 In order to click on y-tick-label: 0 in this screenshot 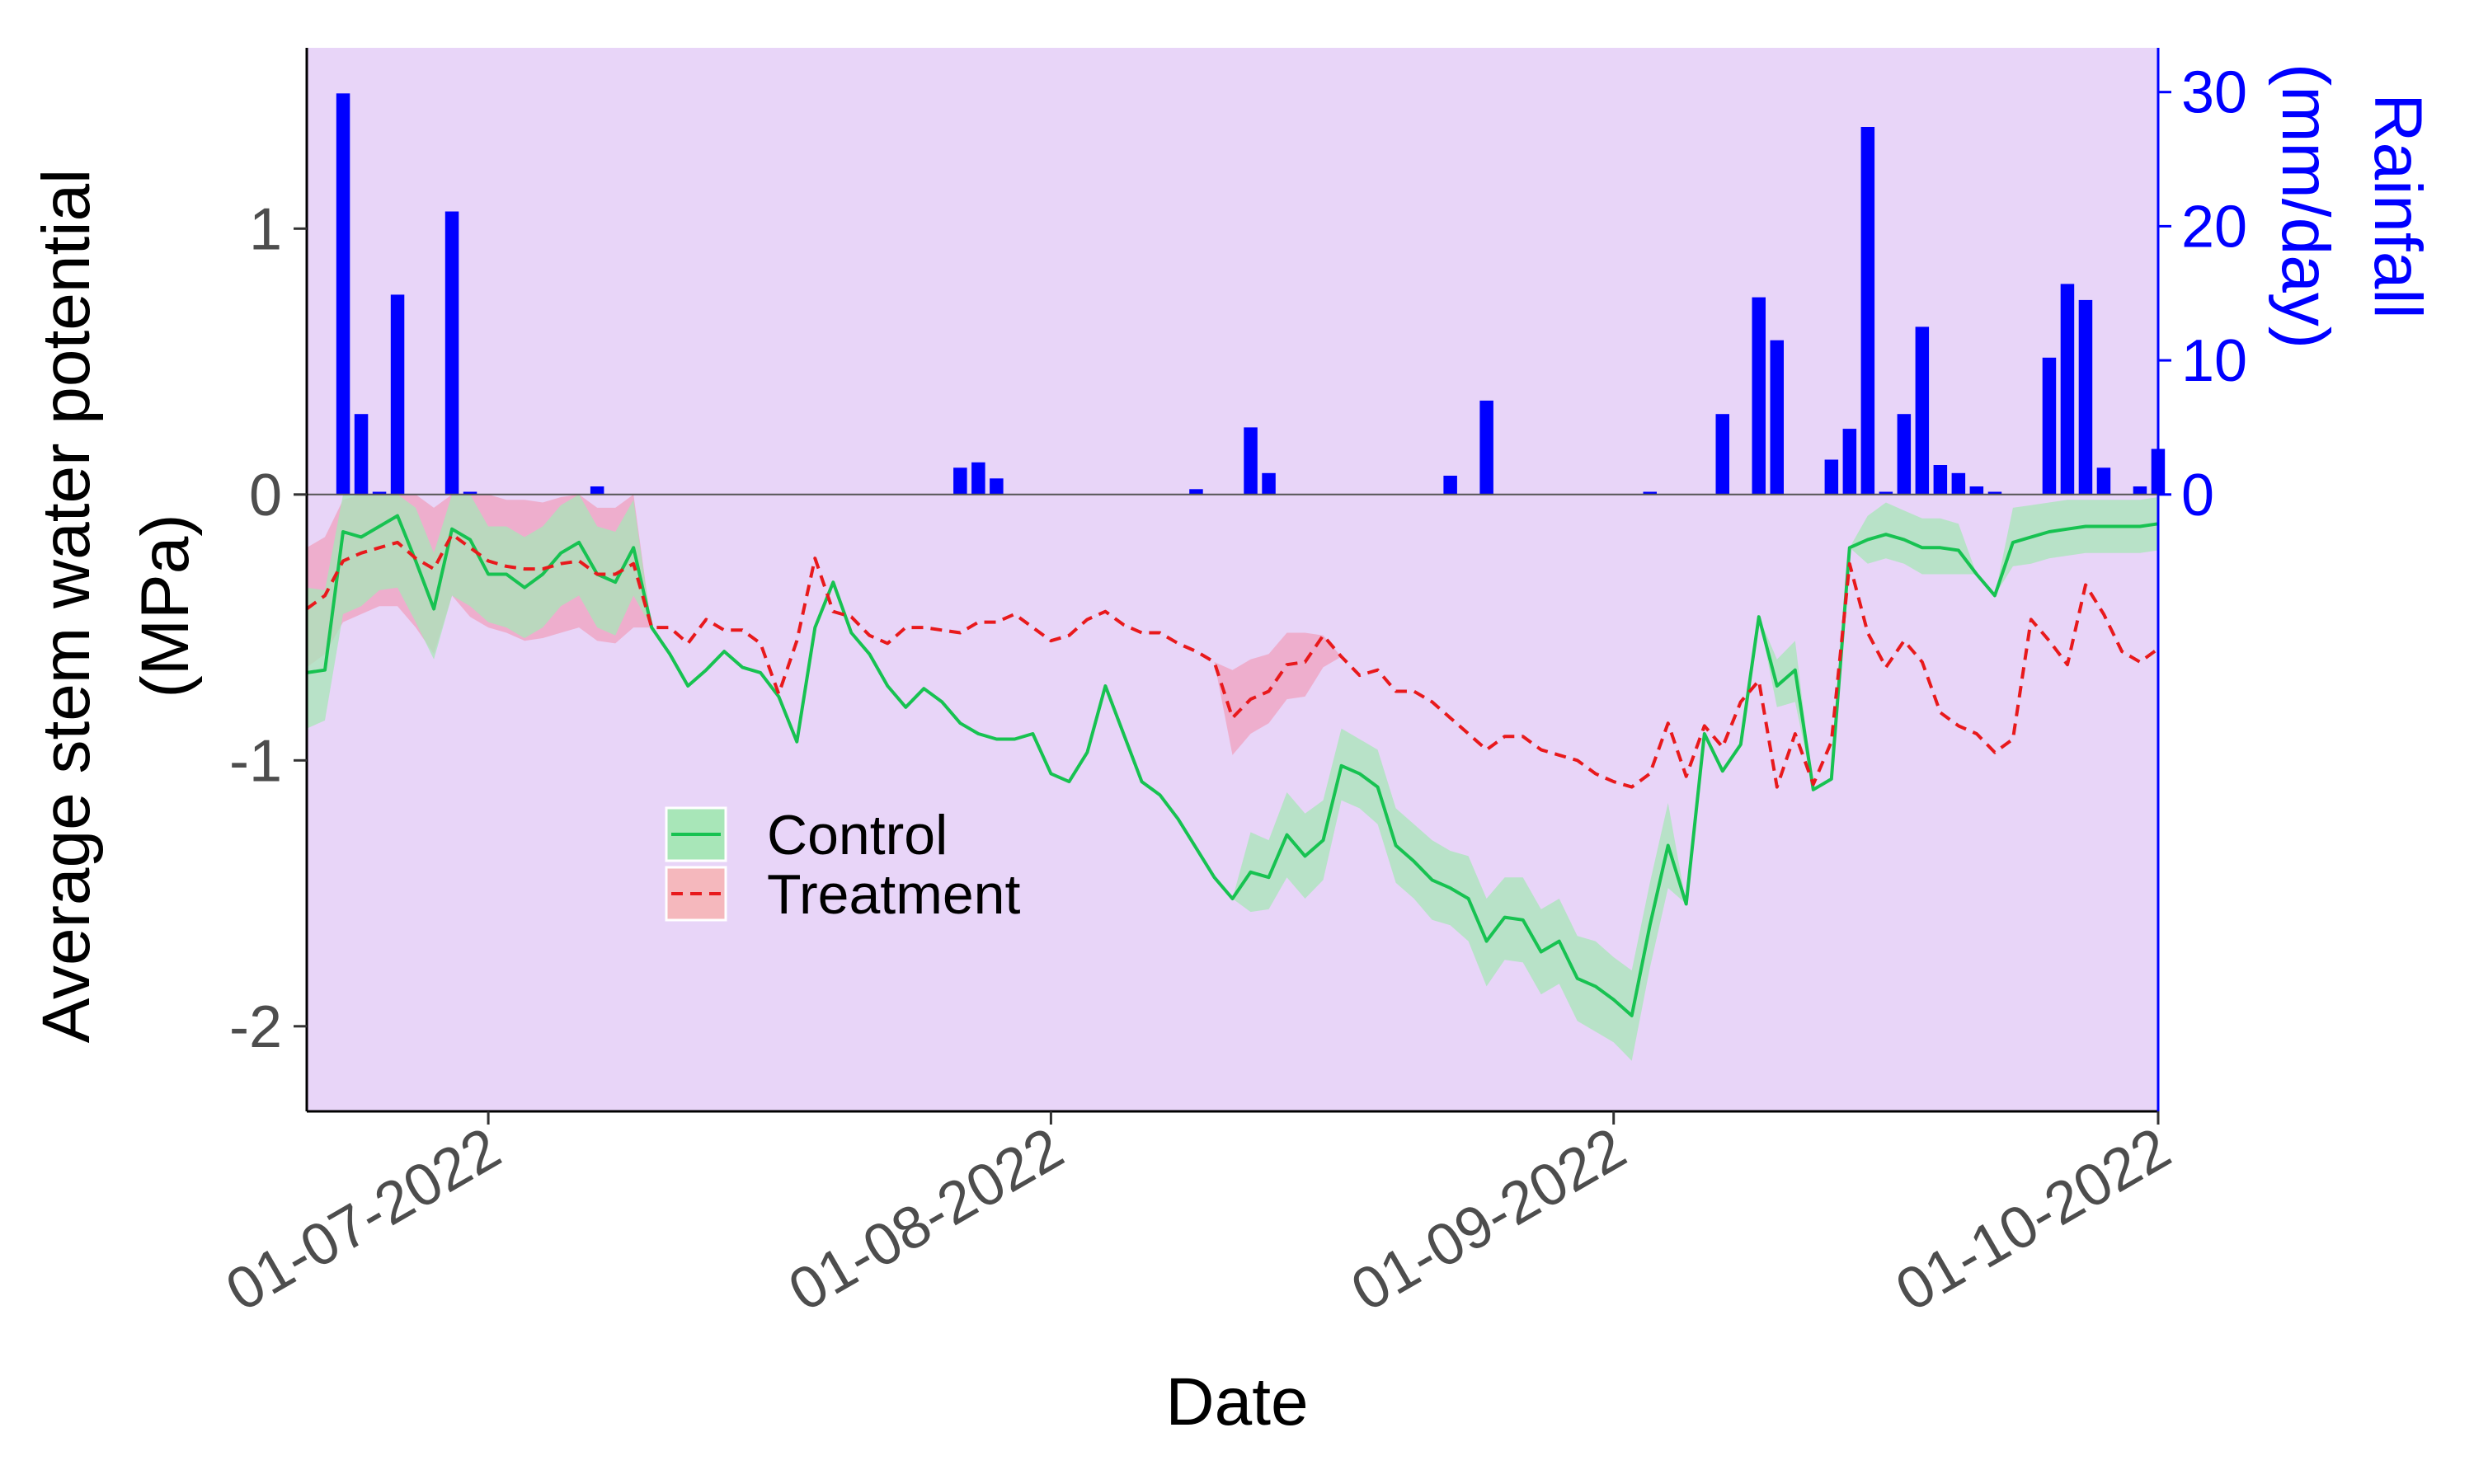, I will do `click(265, 495)`.